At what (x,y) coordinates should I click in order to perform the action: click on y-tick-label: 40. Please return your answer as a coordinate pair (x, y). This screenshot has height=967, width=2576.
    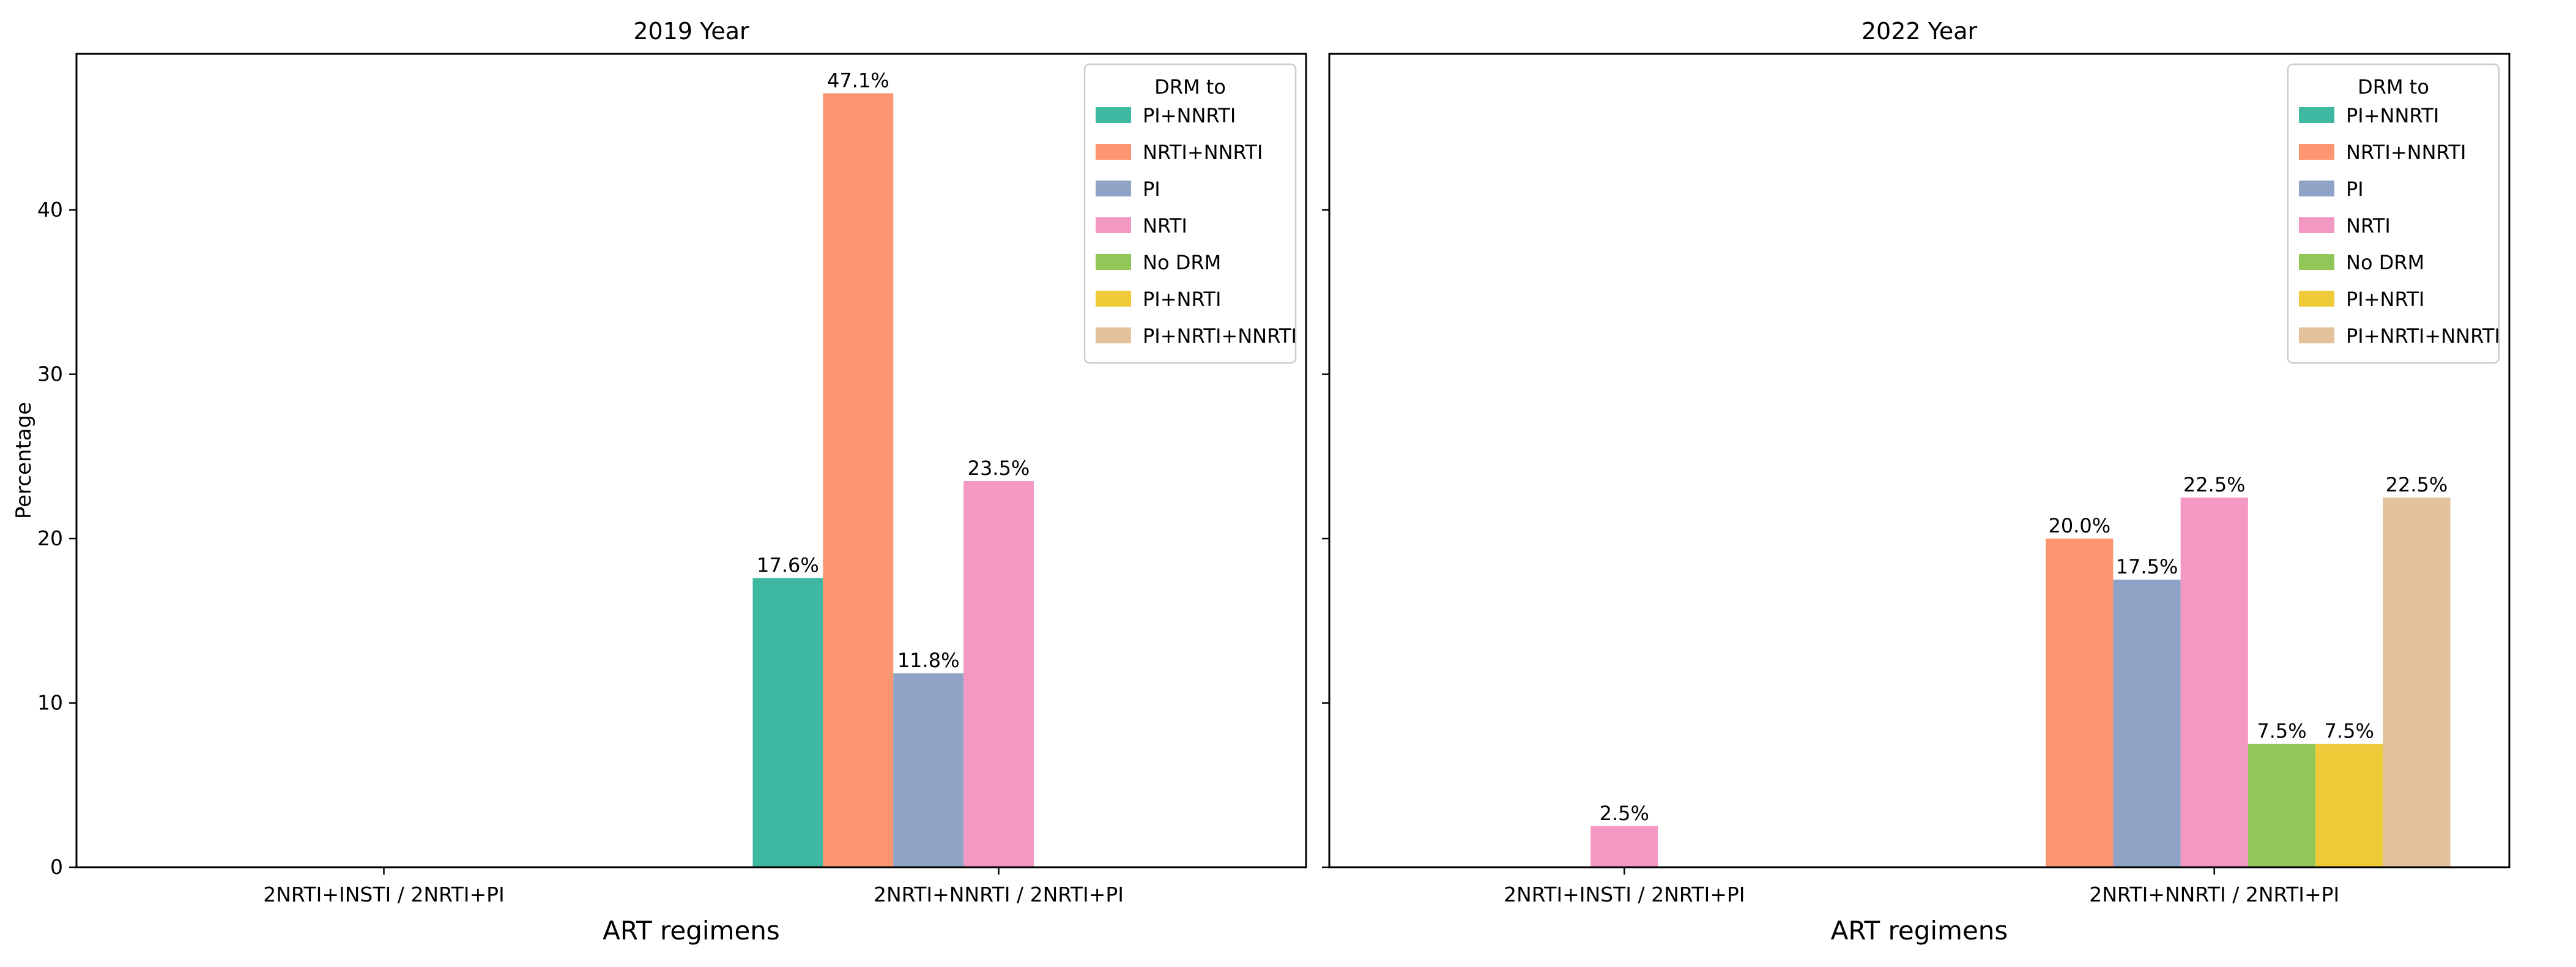
    Looking at the image, I should click on (50, 210).